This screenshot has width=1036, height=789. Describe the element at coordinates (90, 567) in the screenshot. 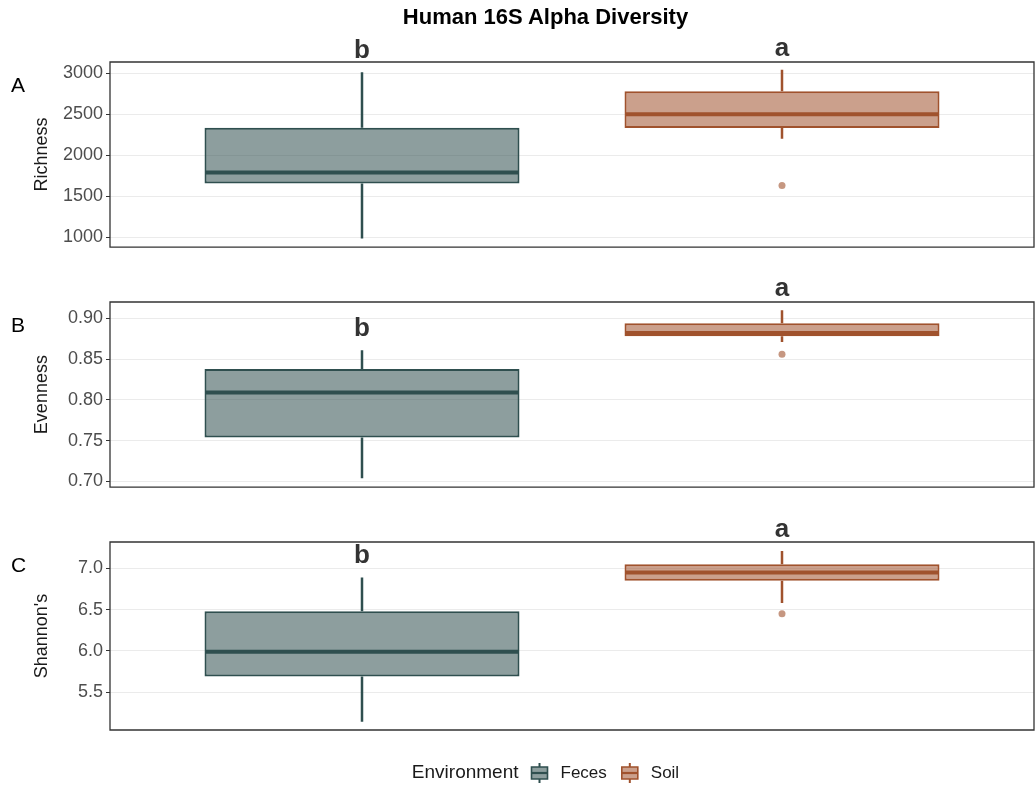

I see `y-tick-label: 7.0` at that location.